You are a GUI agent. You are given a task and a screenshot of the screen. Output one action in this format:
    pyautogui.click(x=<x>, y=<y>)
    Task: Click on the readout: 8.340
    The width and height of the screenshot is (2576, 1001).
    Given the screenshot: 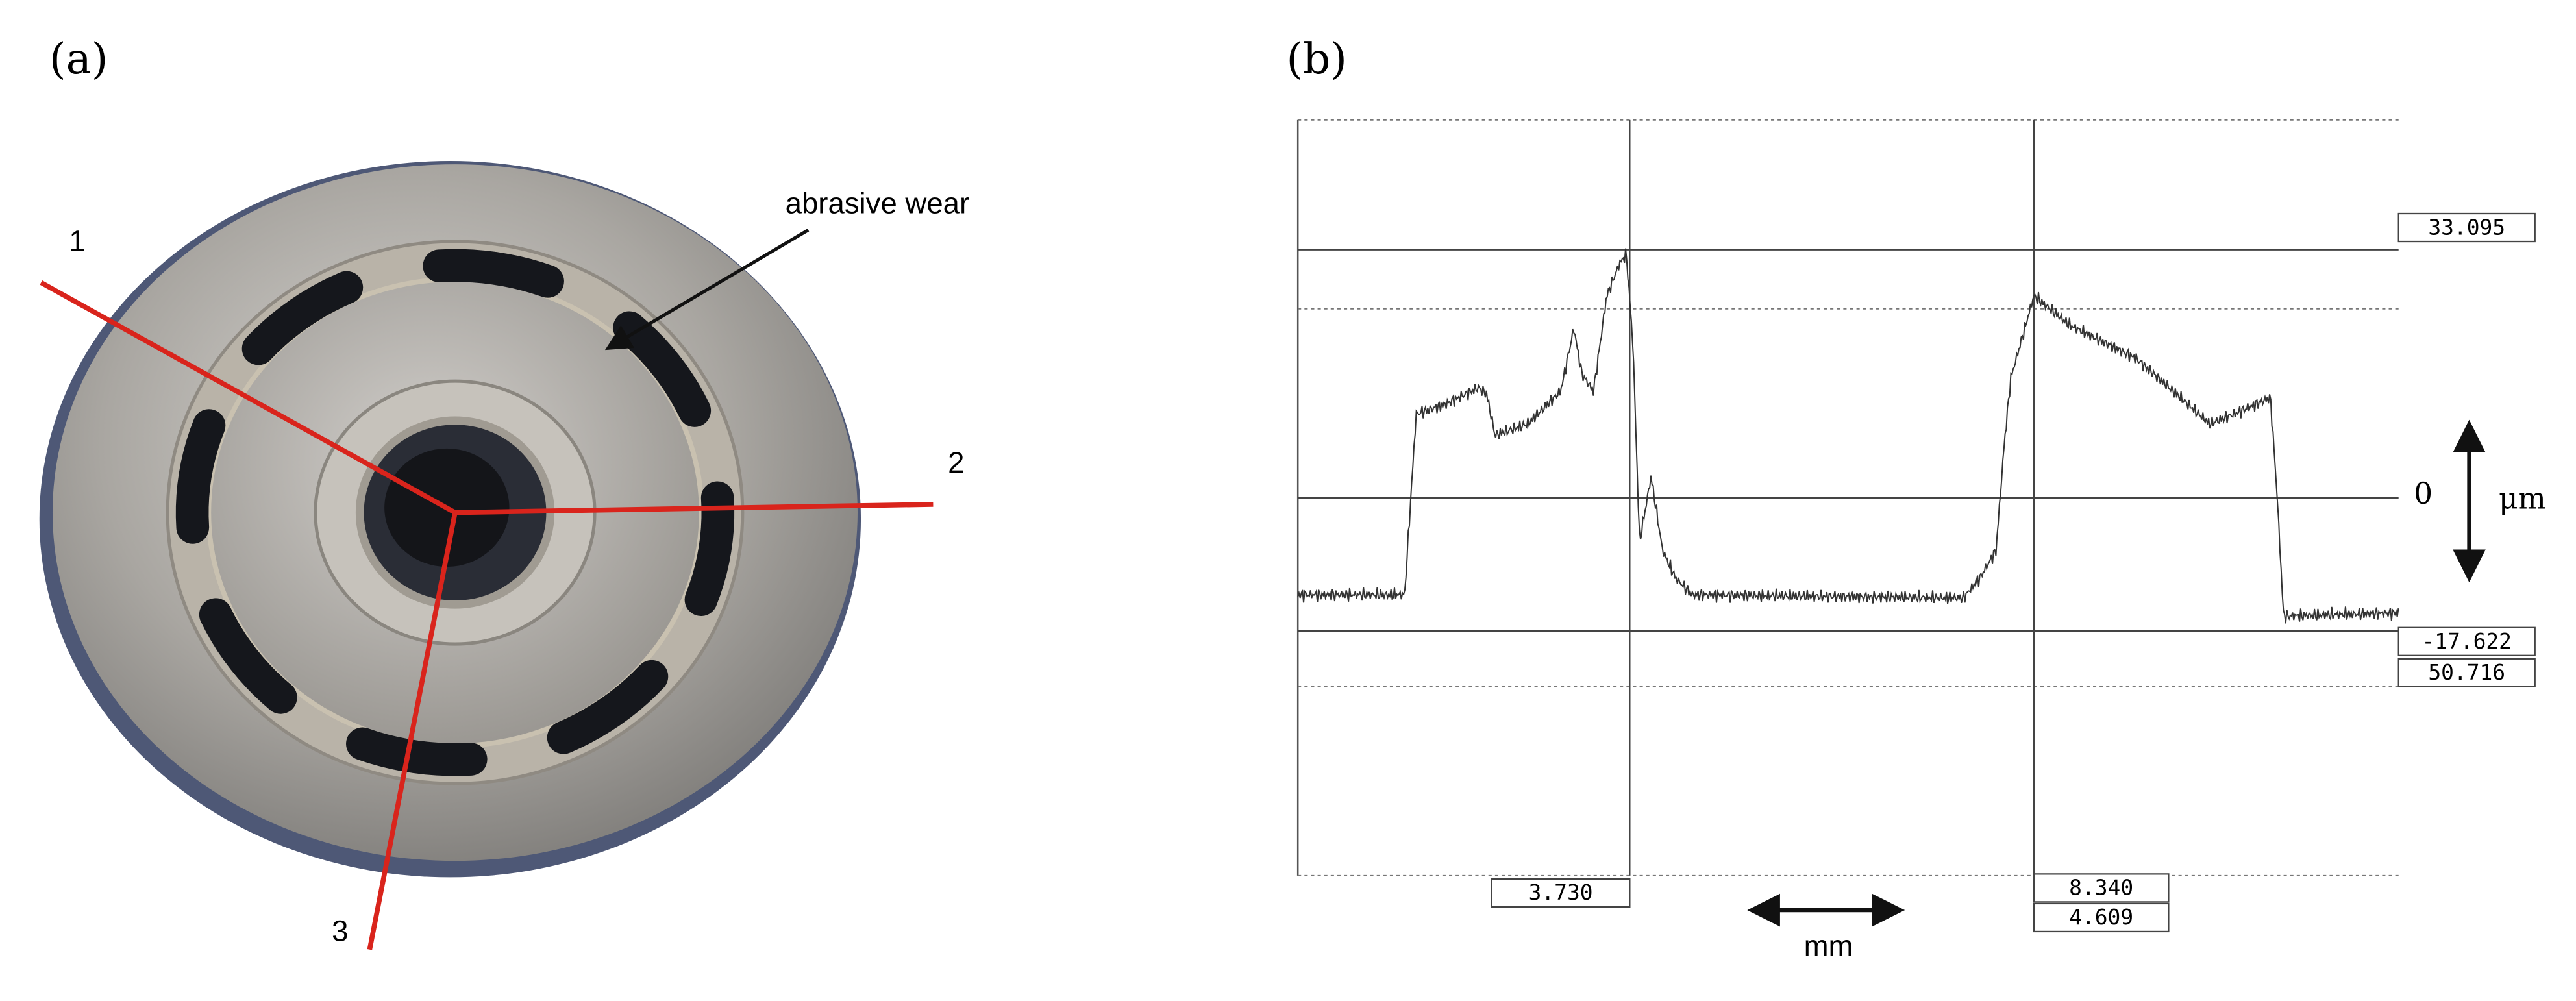 What is the action you would take?
    pyautogui.click(x=2101, y=888)
    